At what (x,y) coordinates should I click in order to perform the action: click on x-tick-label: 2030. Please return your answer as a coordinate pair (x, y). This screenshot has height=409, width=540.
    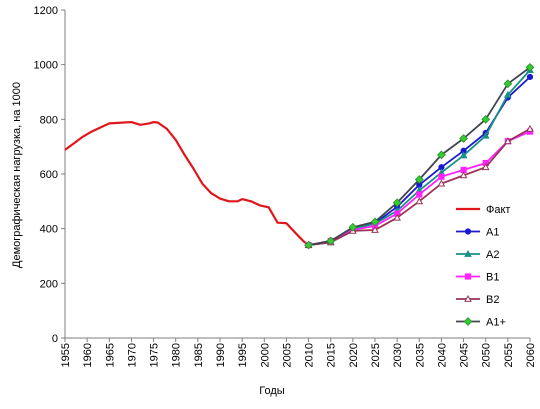
    Looking at the image, I should click on (398, 355).